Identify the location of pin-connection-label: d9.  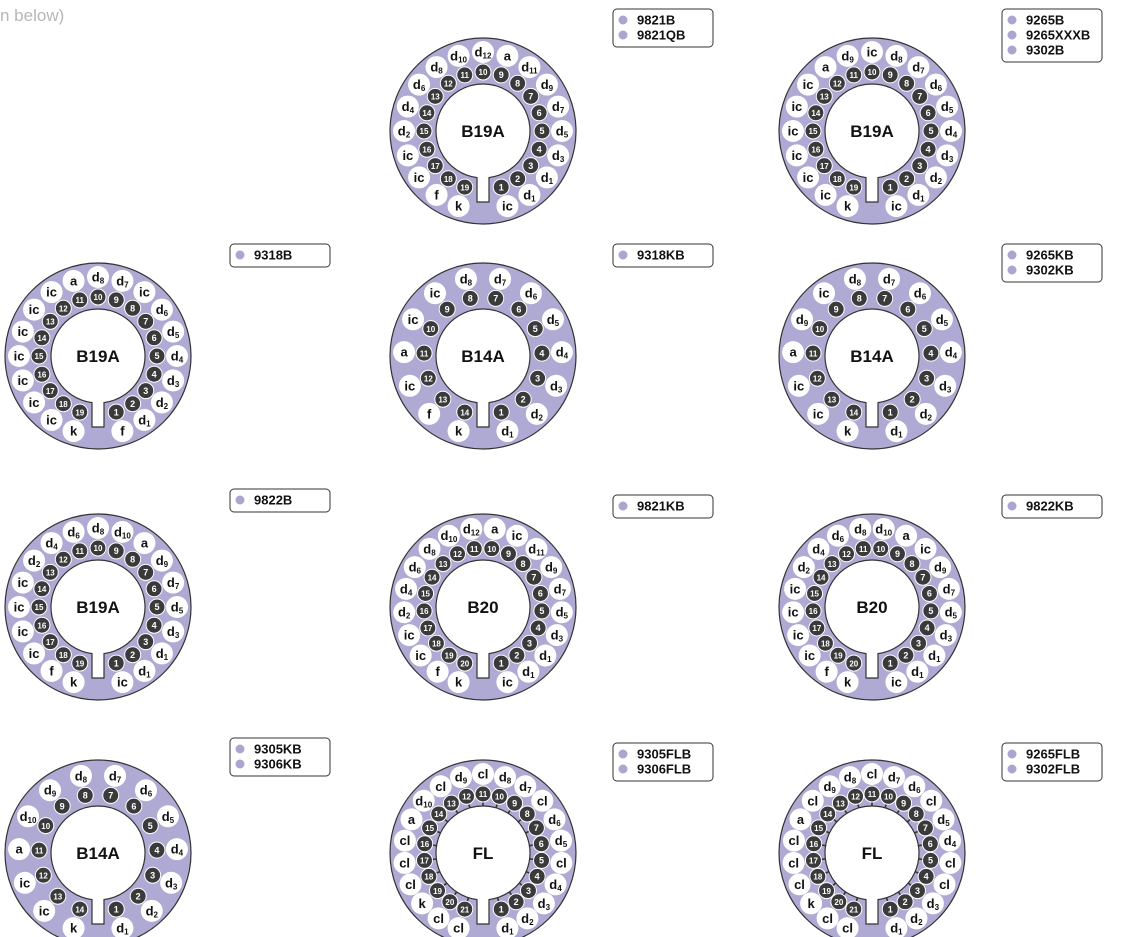
(50, 791).